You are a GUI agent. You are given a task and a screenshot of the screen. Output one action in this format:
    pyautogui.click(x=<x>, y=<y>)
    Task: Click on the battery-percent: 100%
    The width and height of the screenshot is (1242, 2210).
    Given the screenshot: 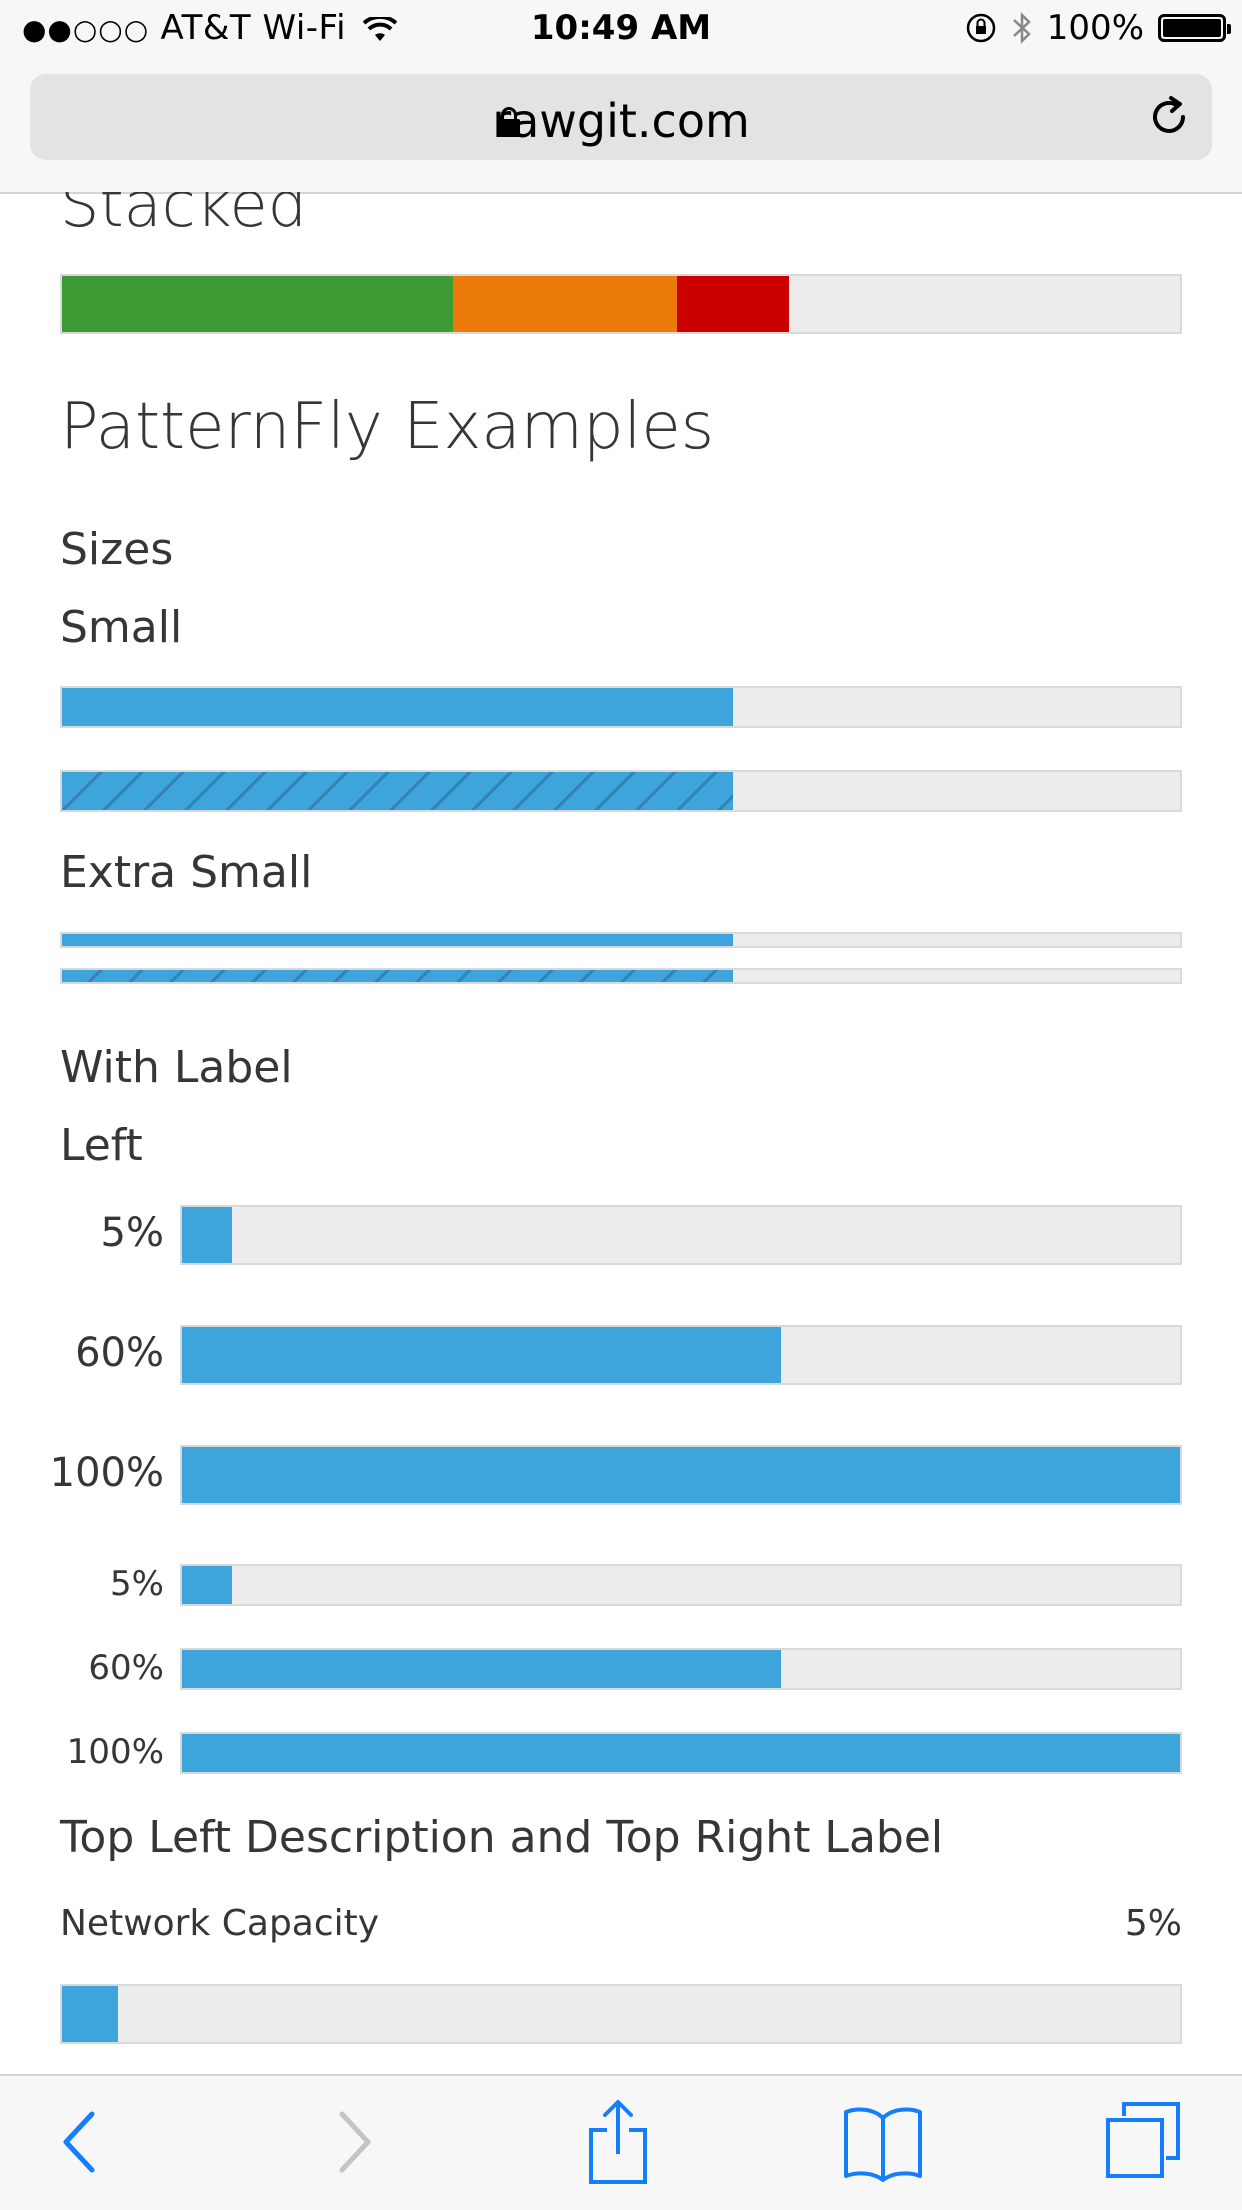 What is the action you would take?
    pyautogui.click(x=1095, y=28)
    